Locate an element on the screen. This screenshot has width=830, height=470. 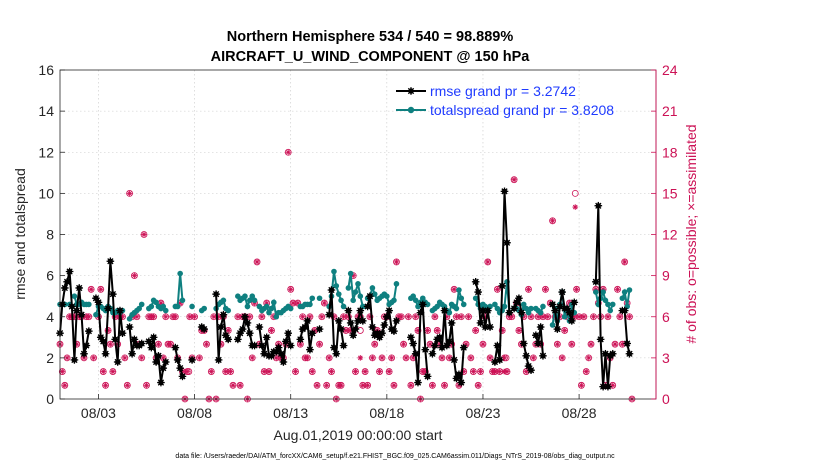
x-tick-label: 08/18 is located at coordinates (386, 413).